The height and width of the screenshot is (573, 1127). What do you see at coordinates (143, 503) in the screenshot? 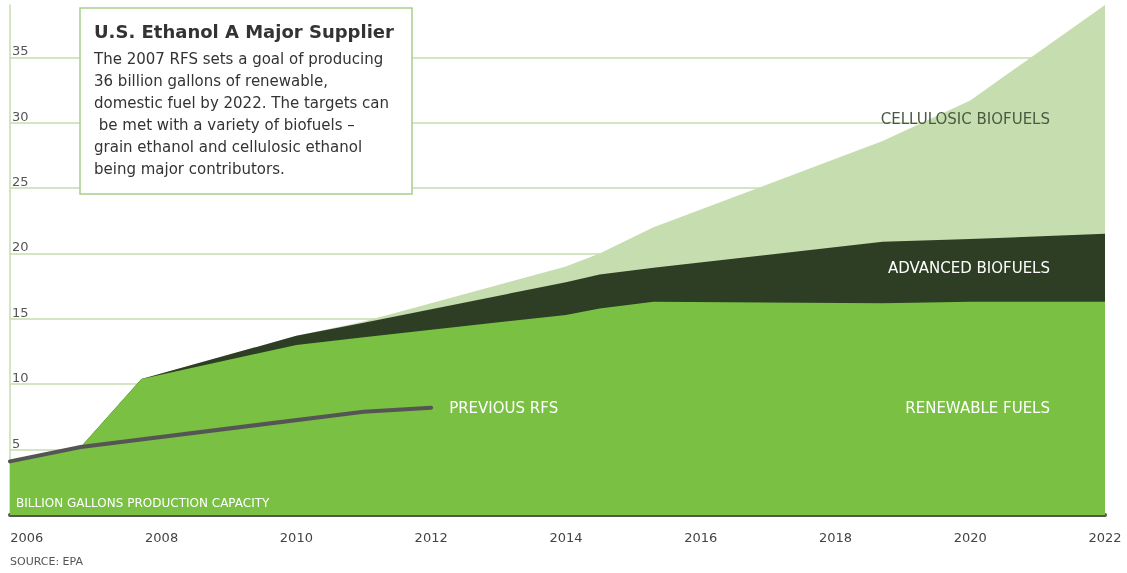
I see `y-axis-title: BILLION GALLONS PRODUCTION CAPACITY` at bounding box center [143, 503].